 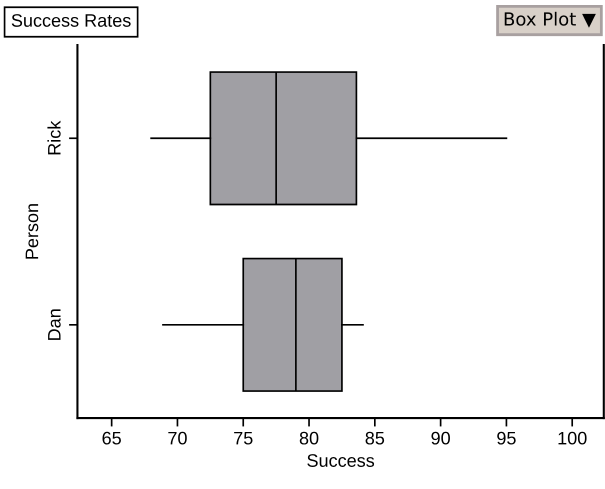 I want to click on x-tick-label: 85, so click(x=375, y=438).